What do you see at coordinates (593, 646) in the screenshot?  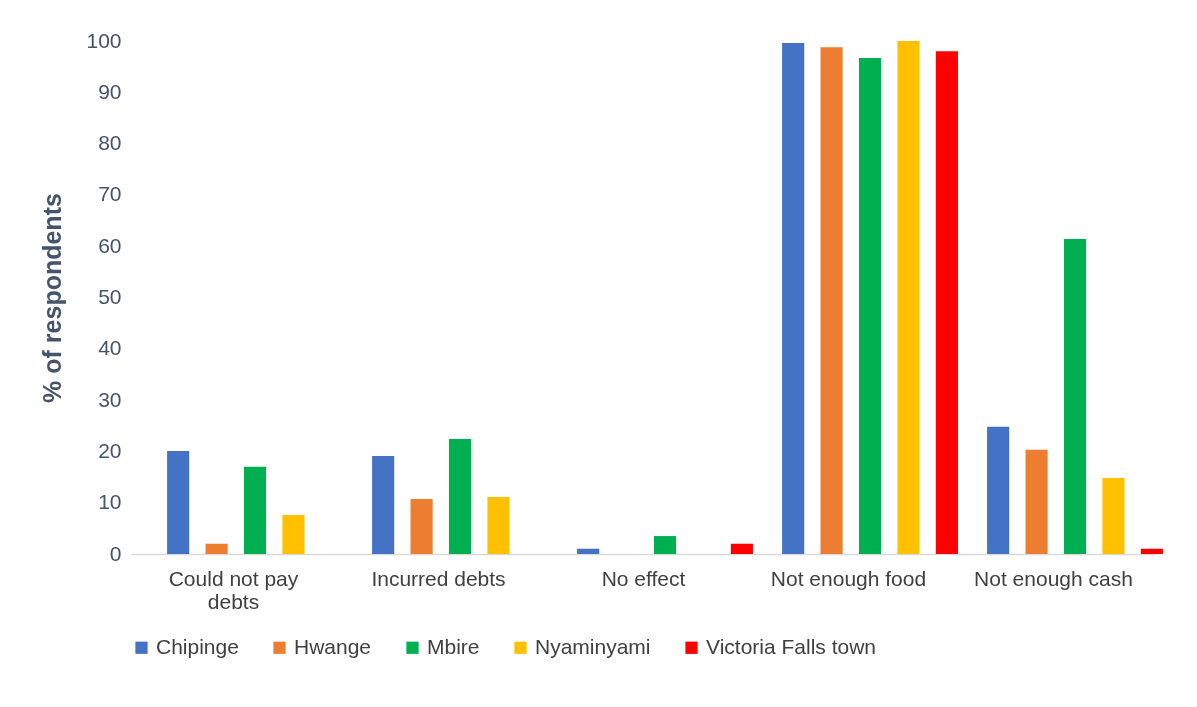 I see `legend-label: Nyaminyami` at bounding box center [593, 646].